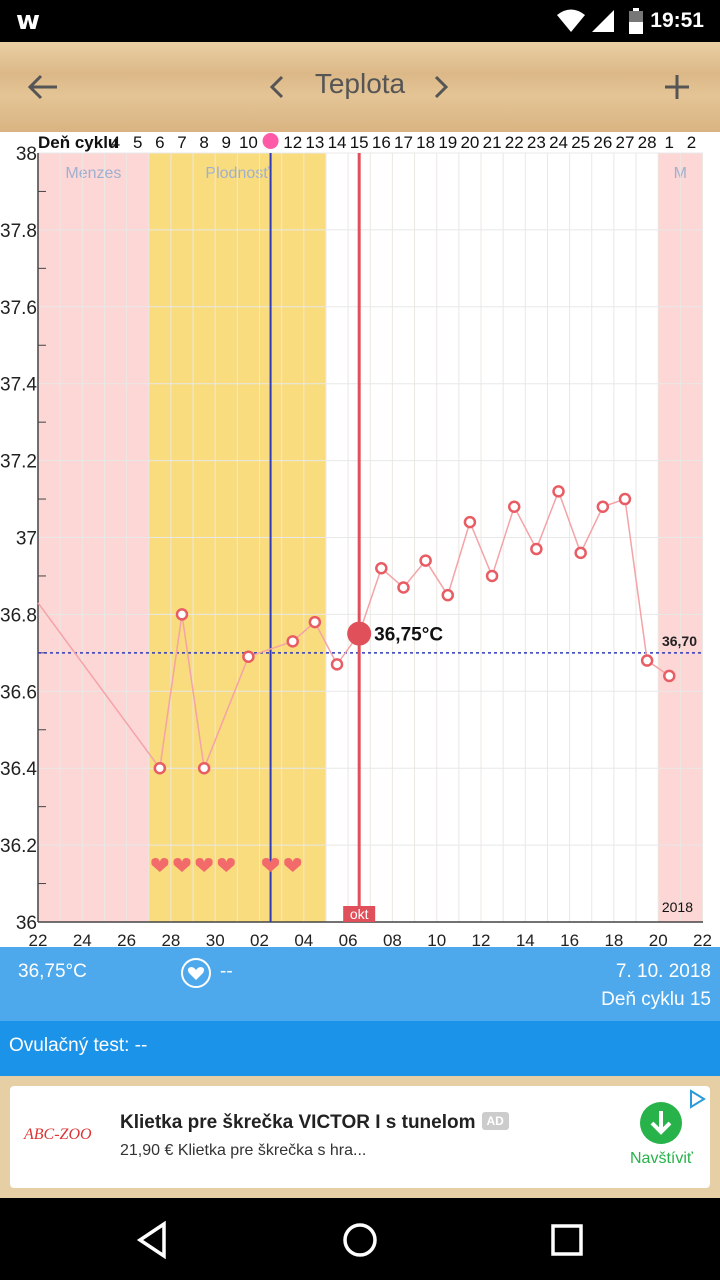 Image resolution: width=720 pixels, height=1280 pixels. I want to click on x-date-13: 18, so click(613, 939).